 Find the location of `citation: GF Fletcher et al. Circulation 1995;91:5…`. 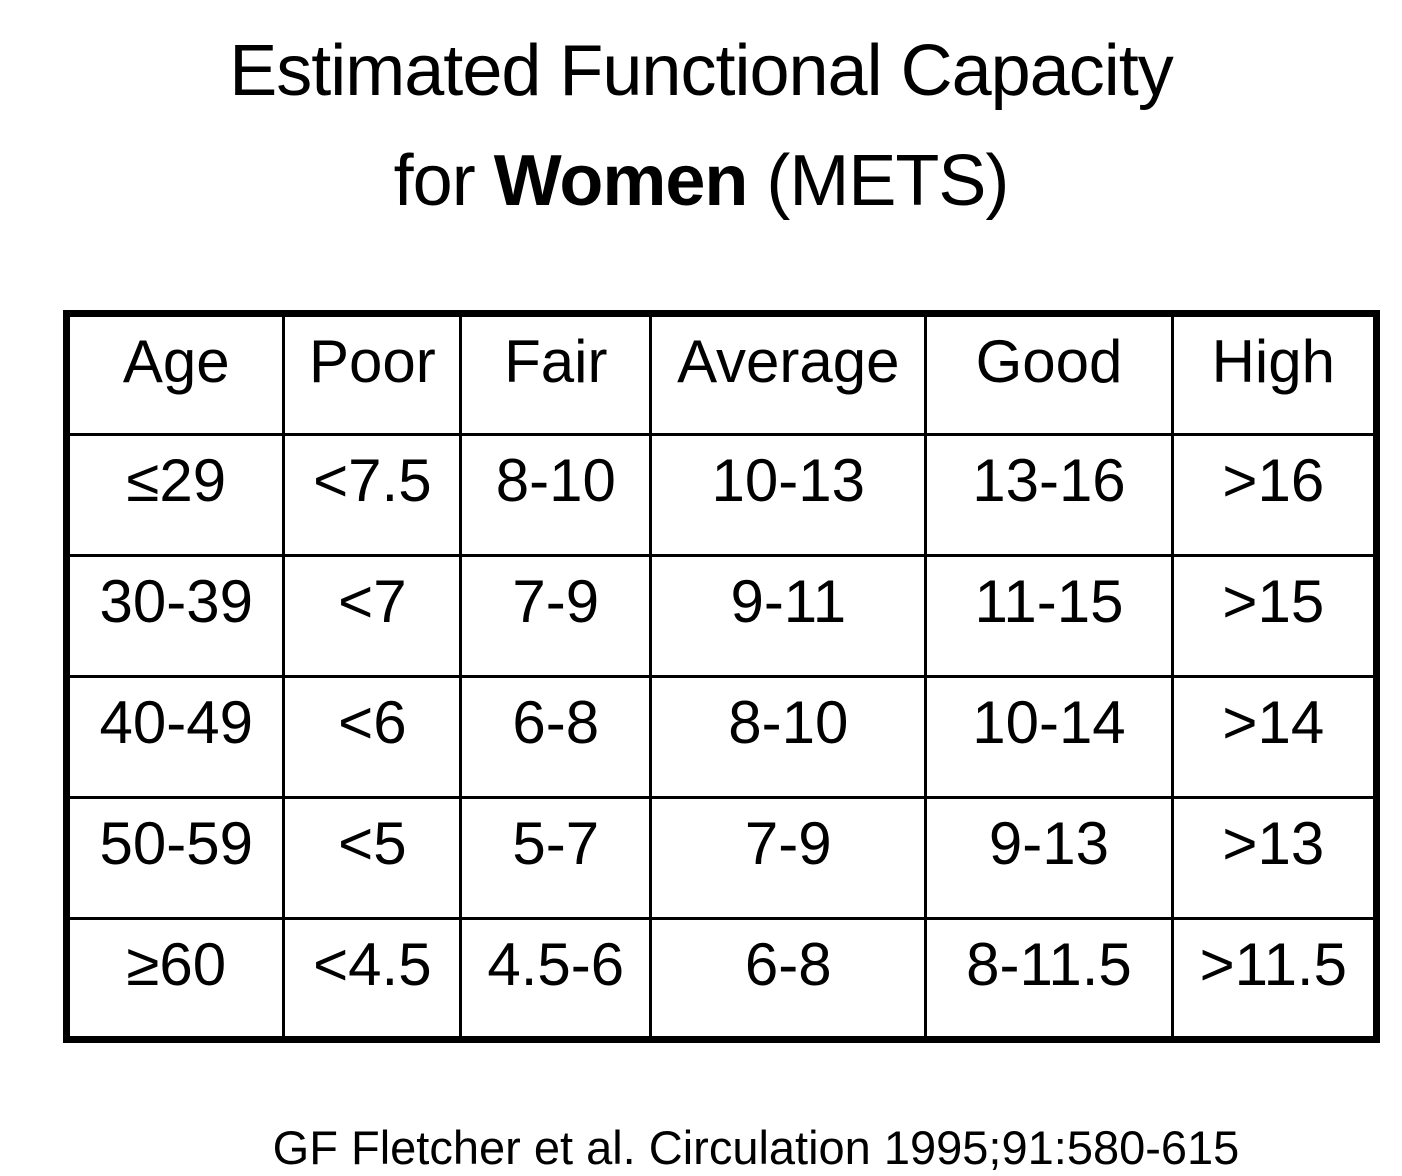

citation: GF Fletcher et al. Circulation 1995;91:5… is located at coordinates (756, 1147).